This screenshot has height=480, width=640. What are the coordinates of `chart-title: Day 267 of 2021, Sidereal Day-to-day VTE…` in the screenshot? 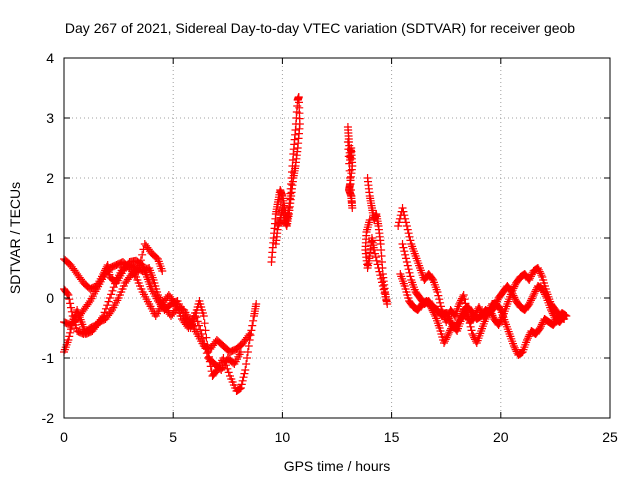 It's located at (320, 28).